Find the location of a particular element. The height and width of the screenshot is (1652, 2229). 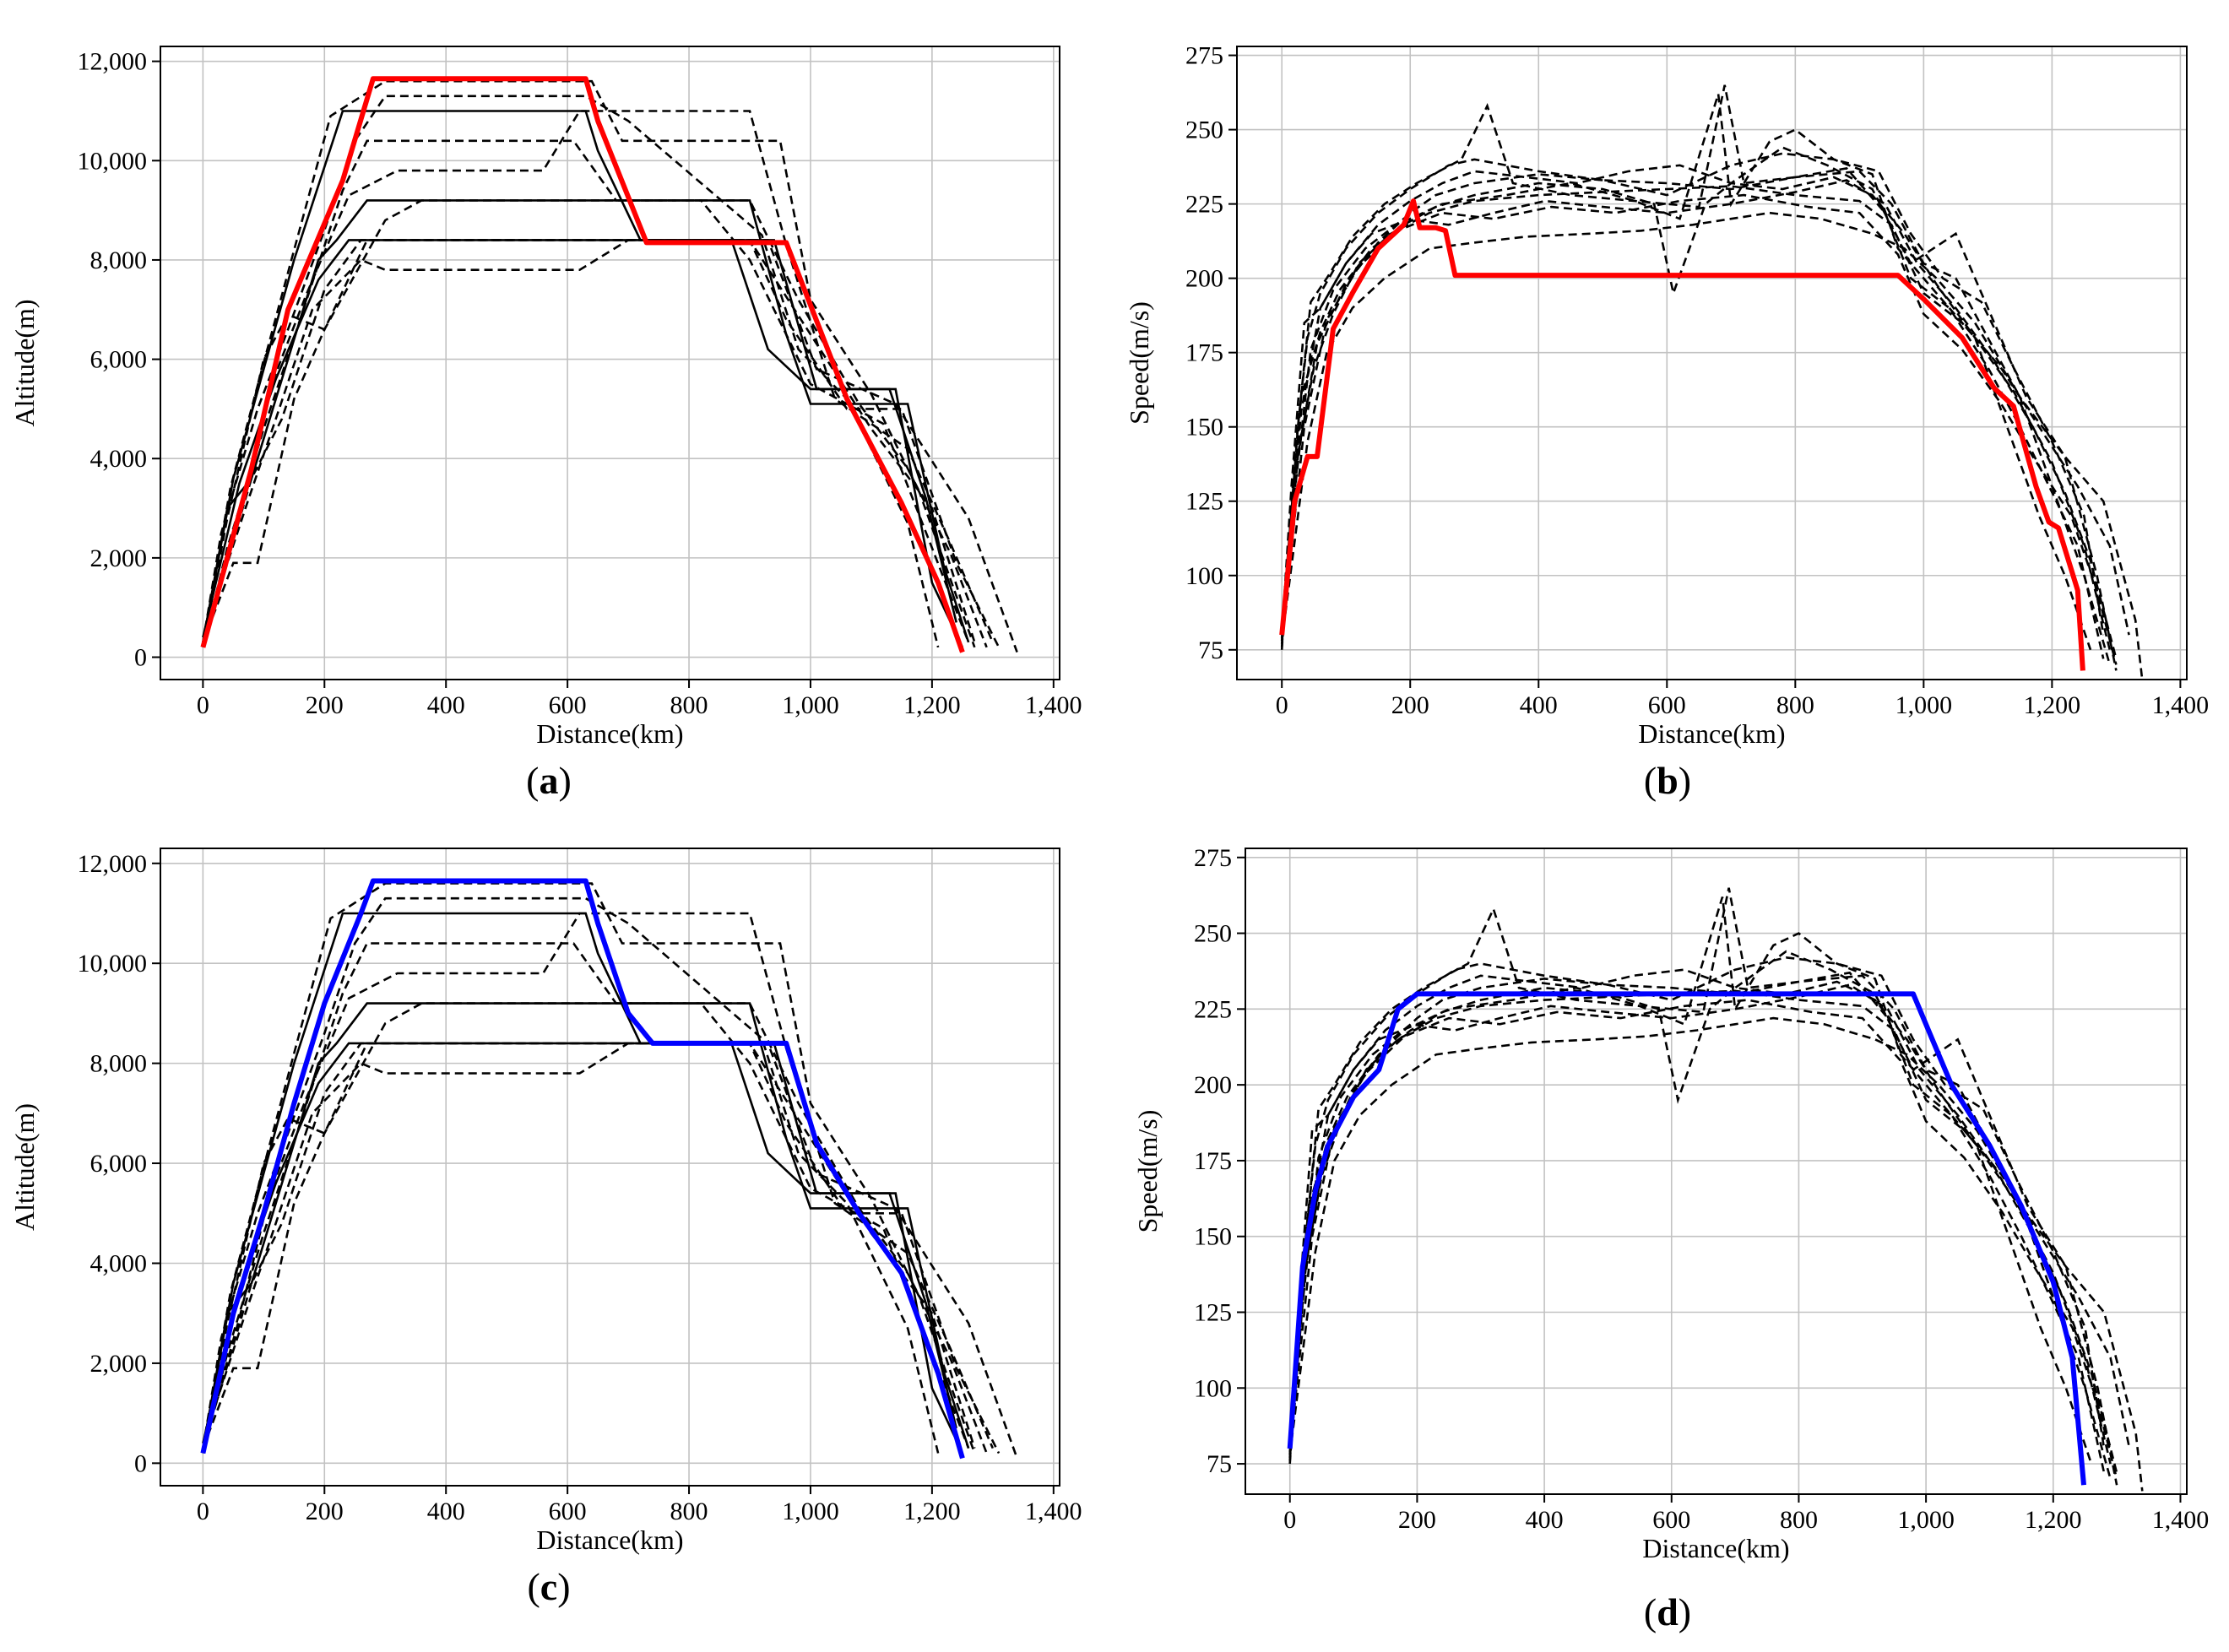

panel-label: (b) is located at coordinates (1668, 780).